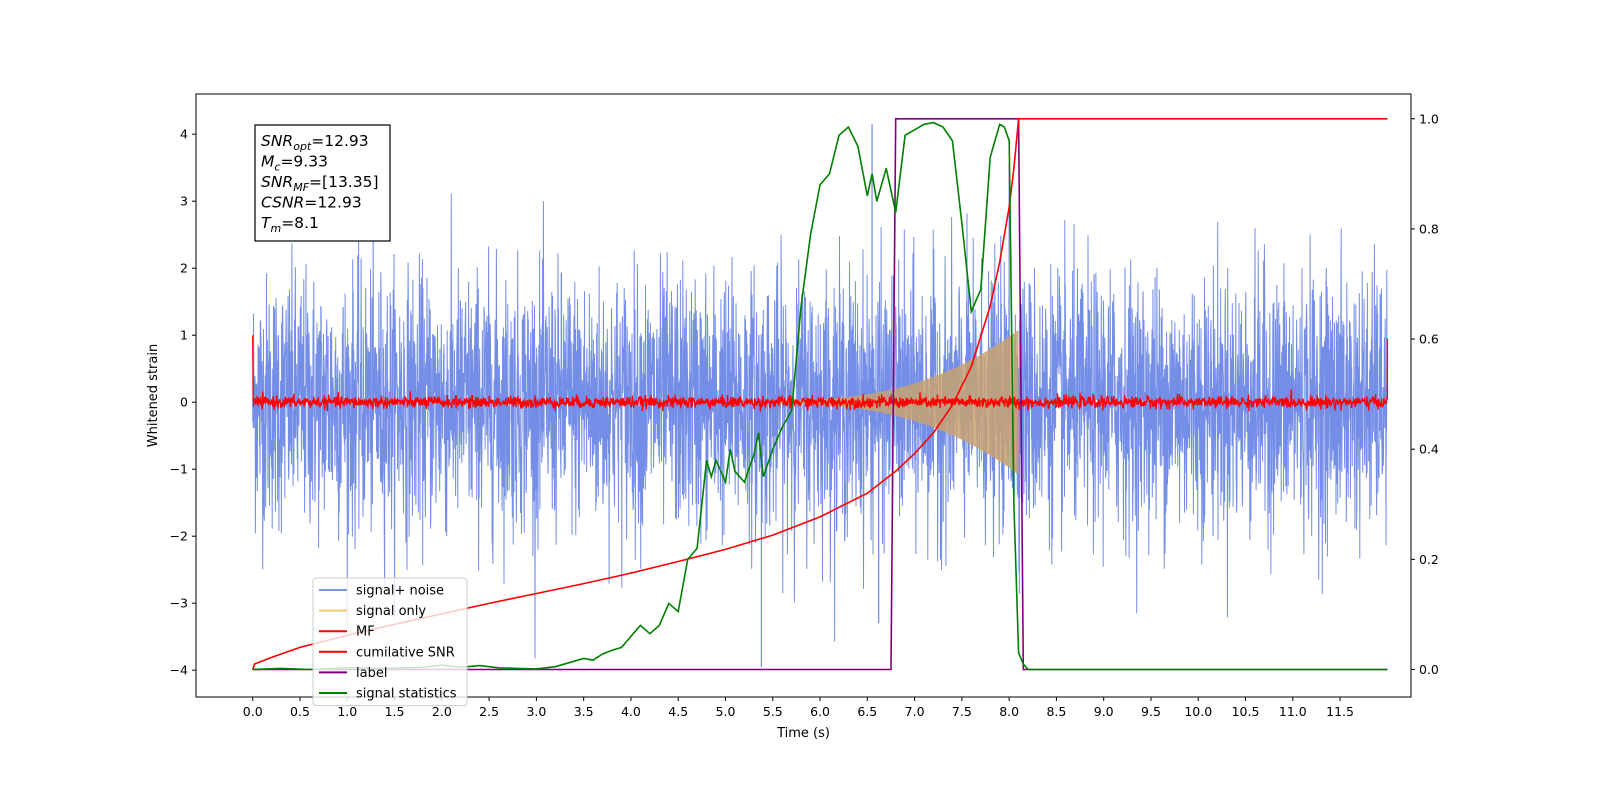 The image size is (1600, 800). I want to click on annotation-frame, so click(322, 183).